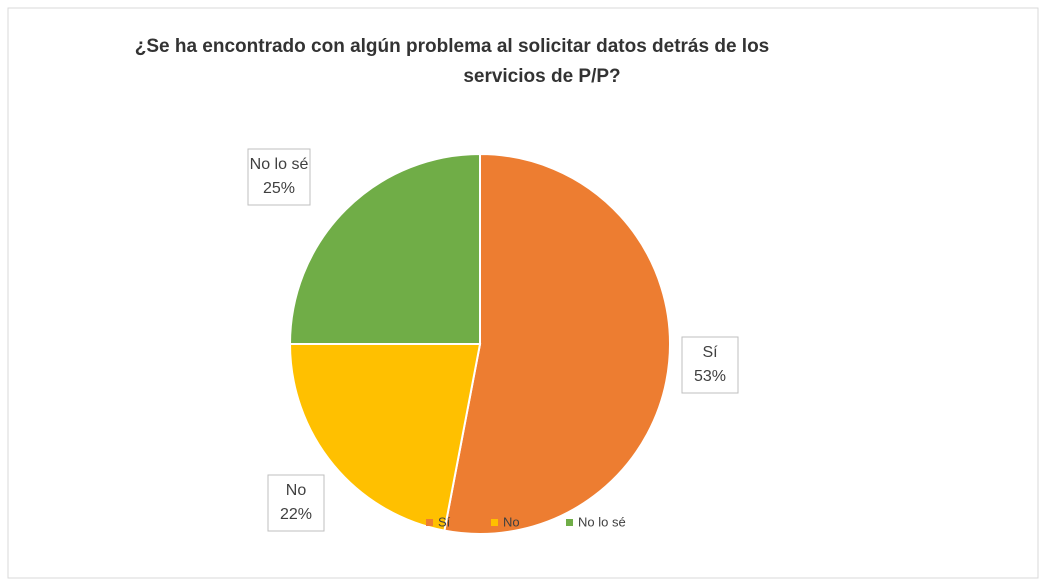  I want to click on legend-label: No, so click(511, 521).